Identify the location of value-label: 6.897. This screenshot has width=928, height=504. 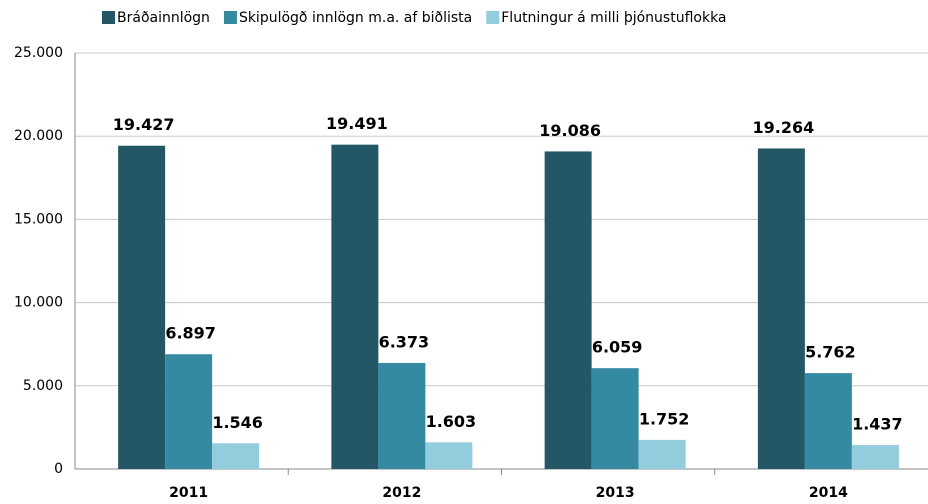
(190, 333).